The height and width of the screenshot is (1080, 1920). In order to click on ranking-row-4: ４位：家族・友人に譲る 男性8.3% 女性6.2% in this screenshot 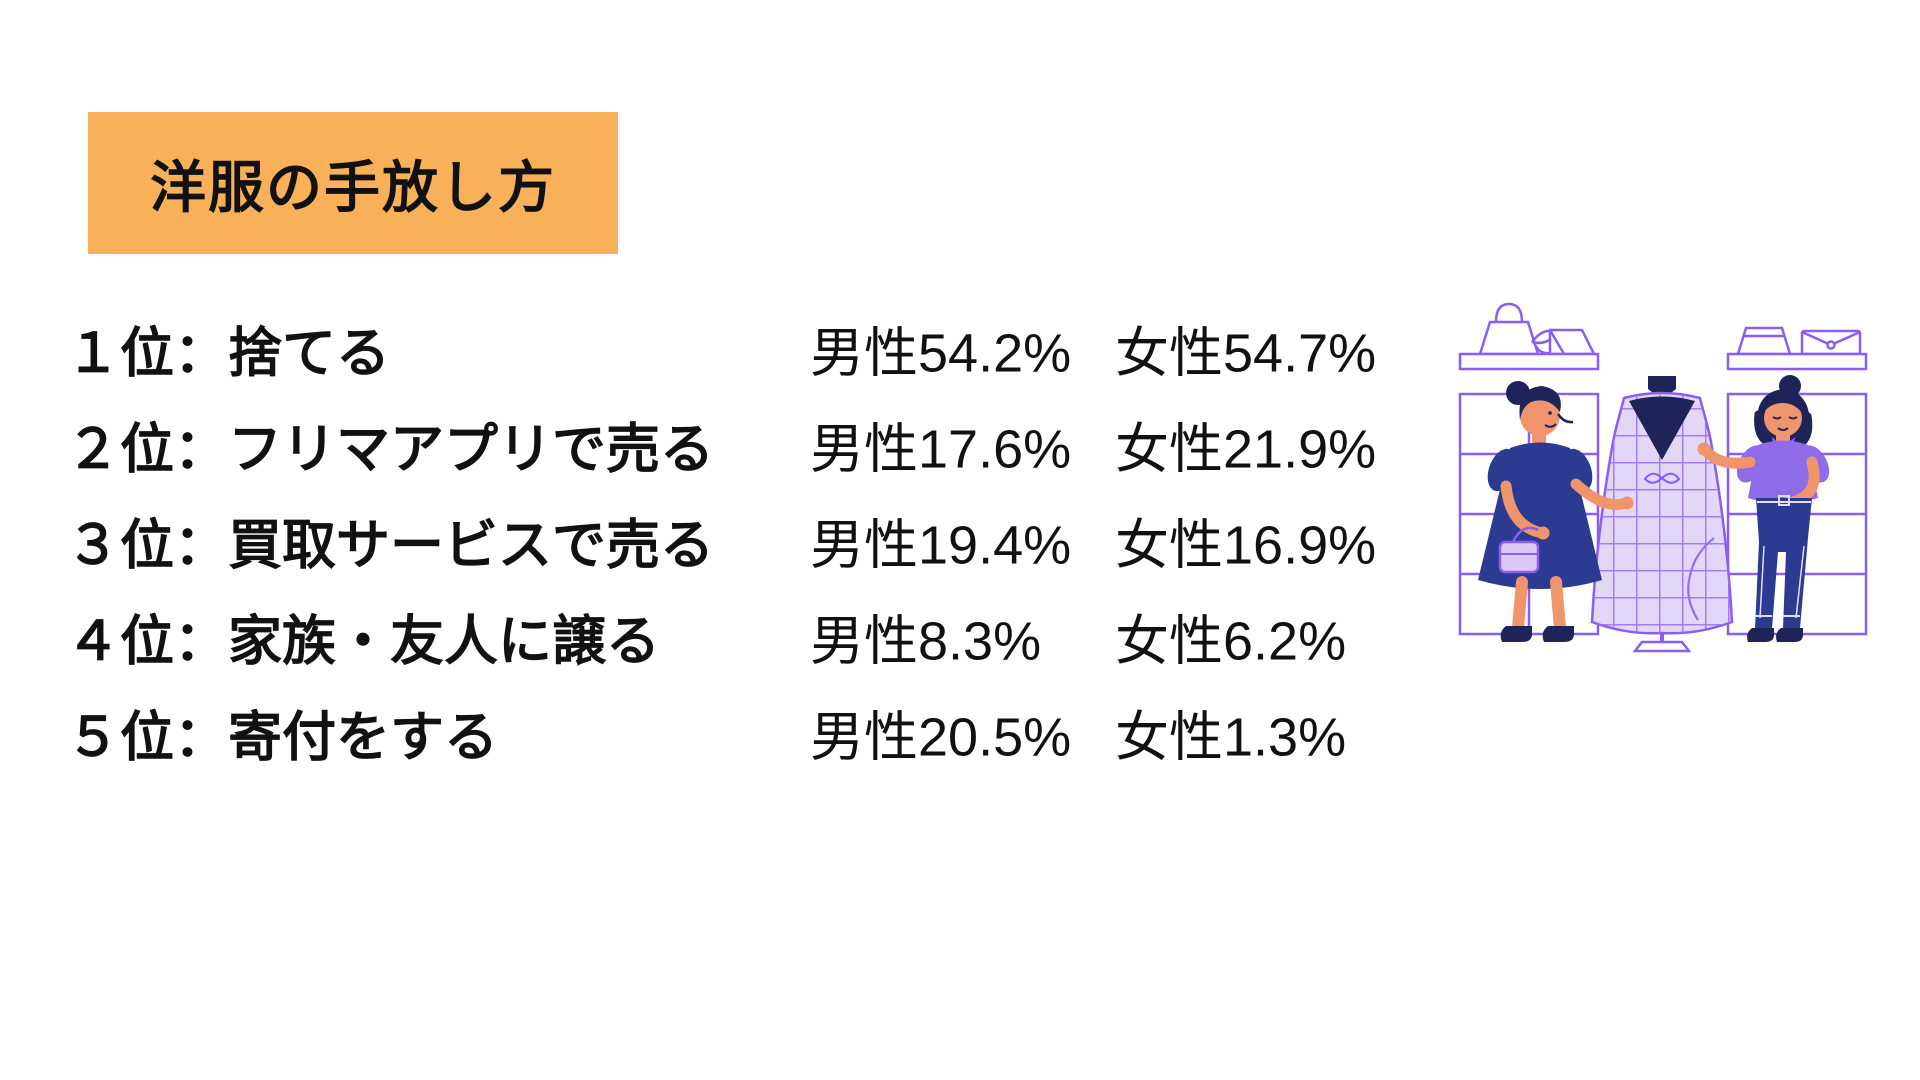, I will do `click(766, 636)`.